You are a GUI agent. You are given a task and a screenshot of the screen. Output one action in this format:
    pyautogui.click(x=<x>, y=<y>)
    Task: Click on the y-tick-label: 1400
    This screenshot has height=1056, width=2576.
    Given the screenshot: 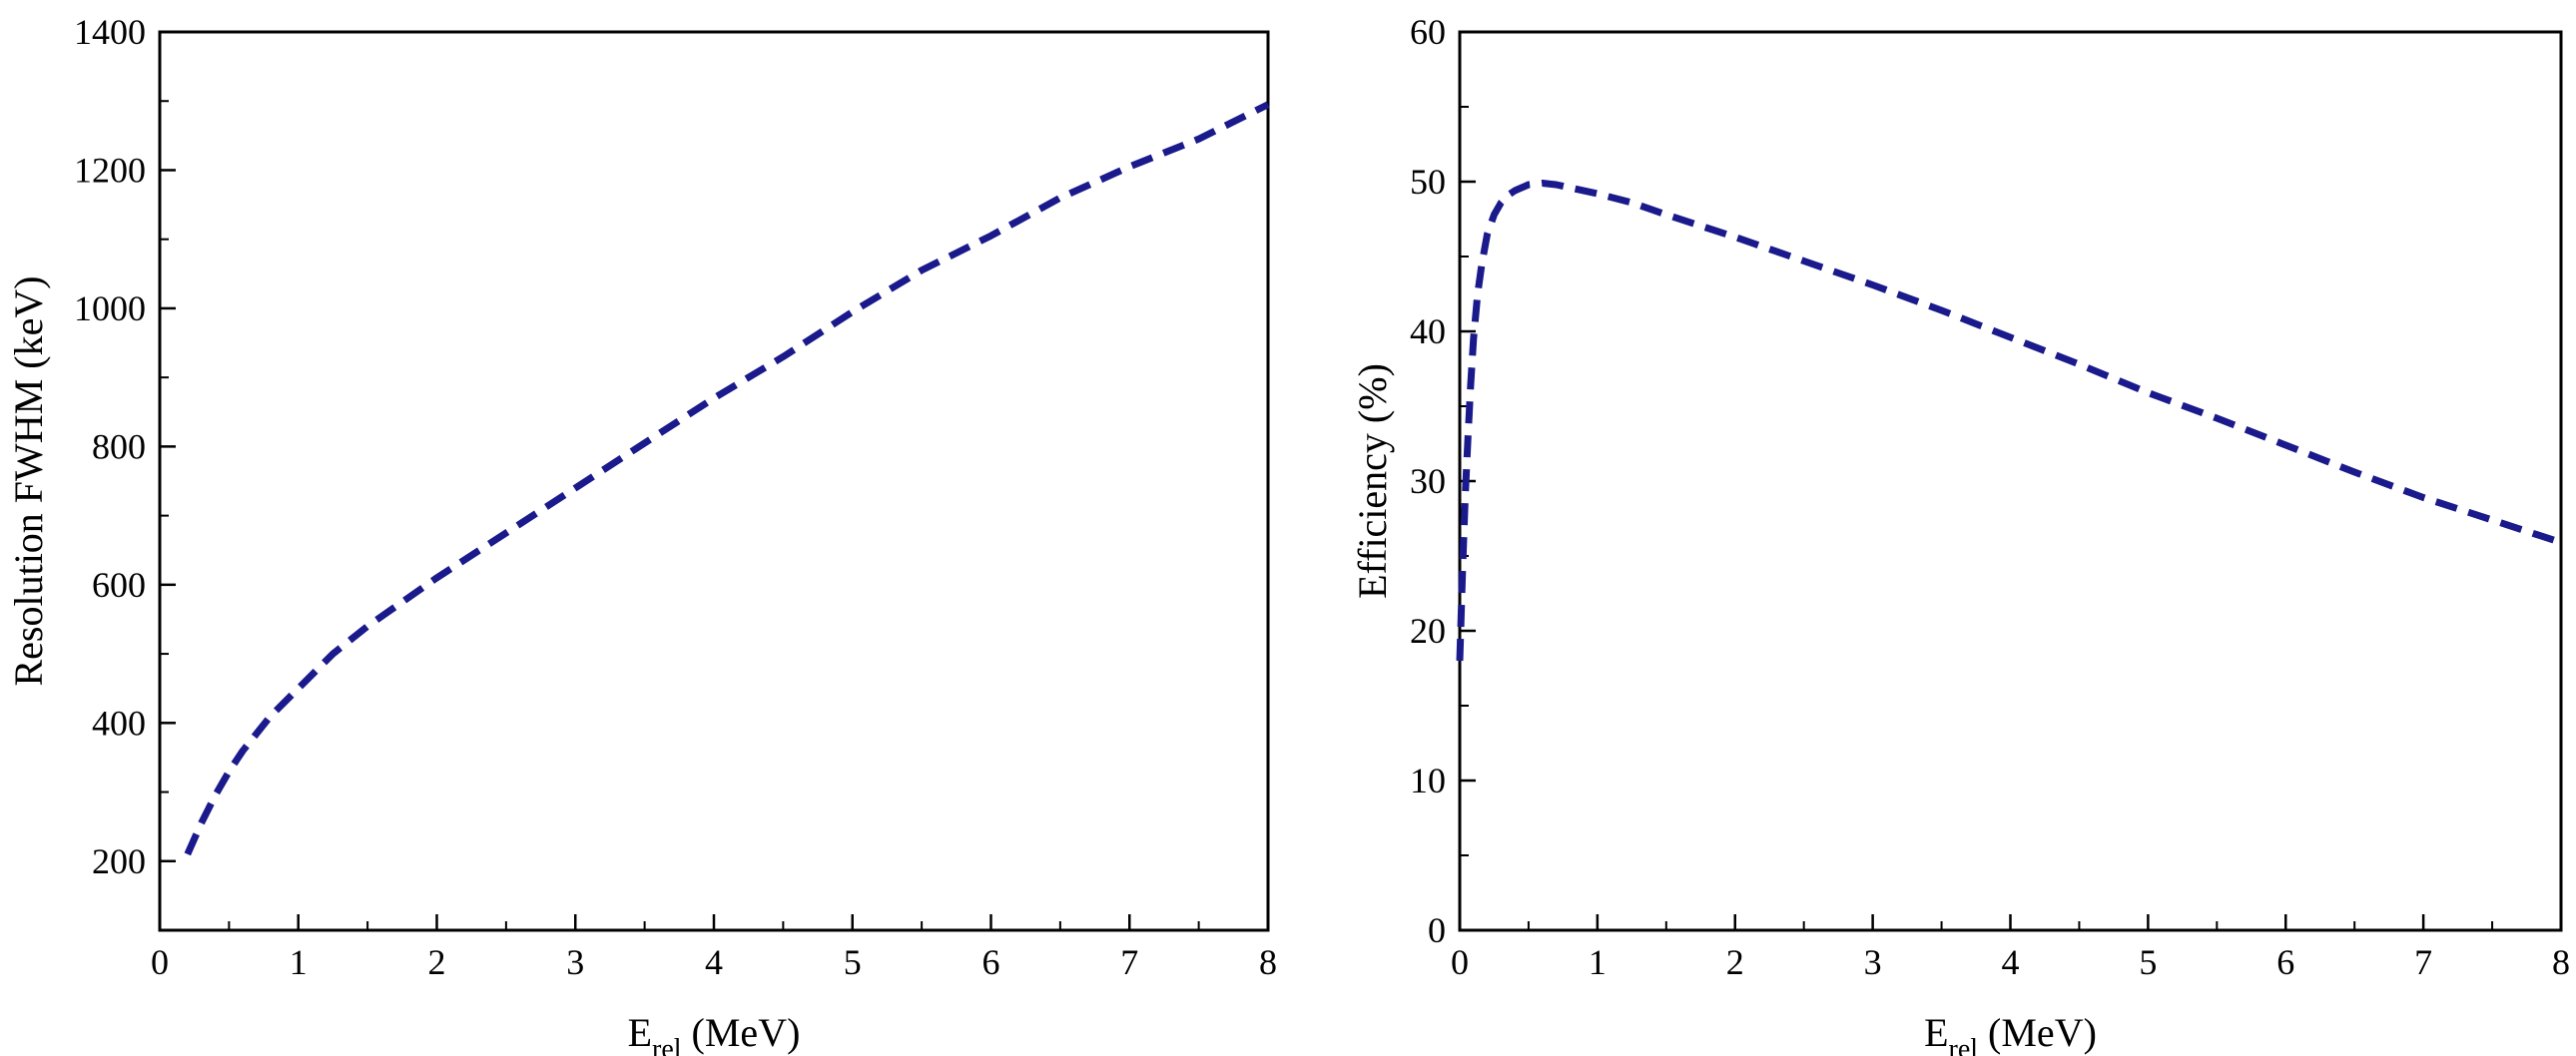 What is the action you would take?
    pyautogui.click(x=110, y=32)
    